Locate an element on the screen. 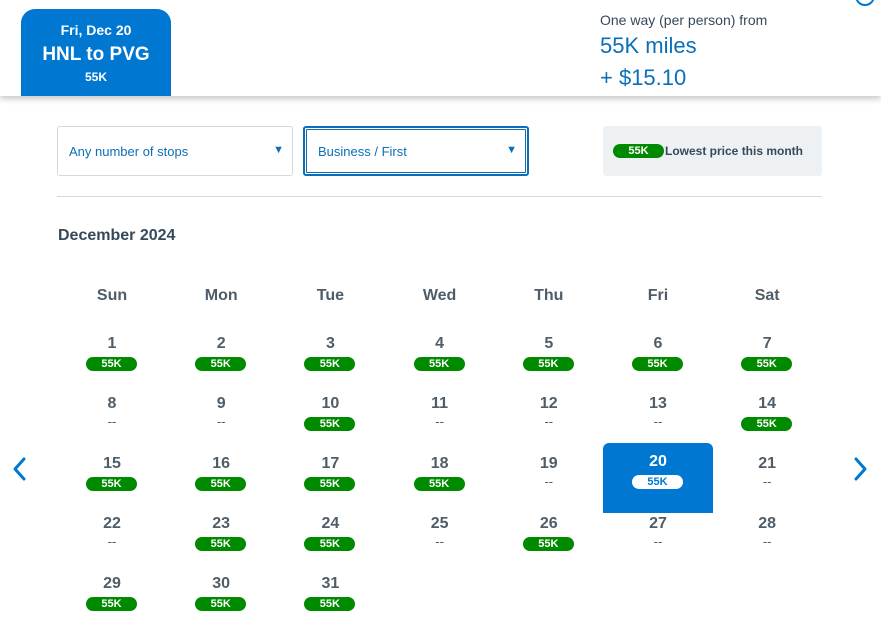  legend-text: Lowest price this month is located at coordinates (734, 151).